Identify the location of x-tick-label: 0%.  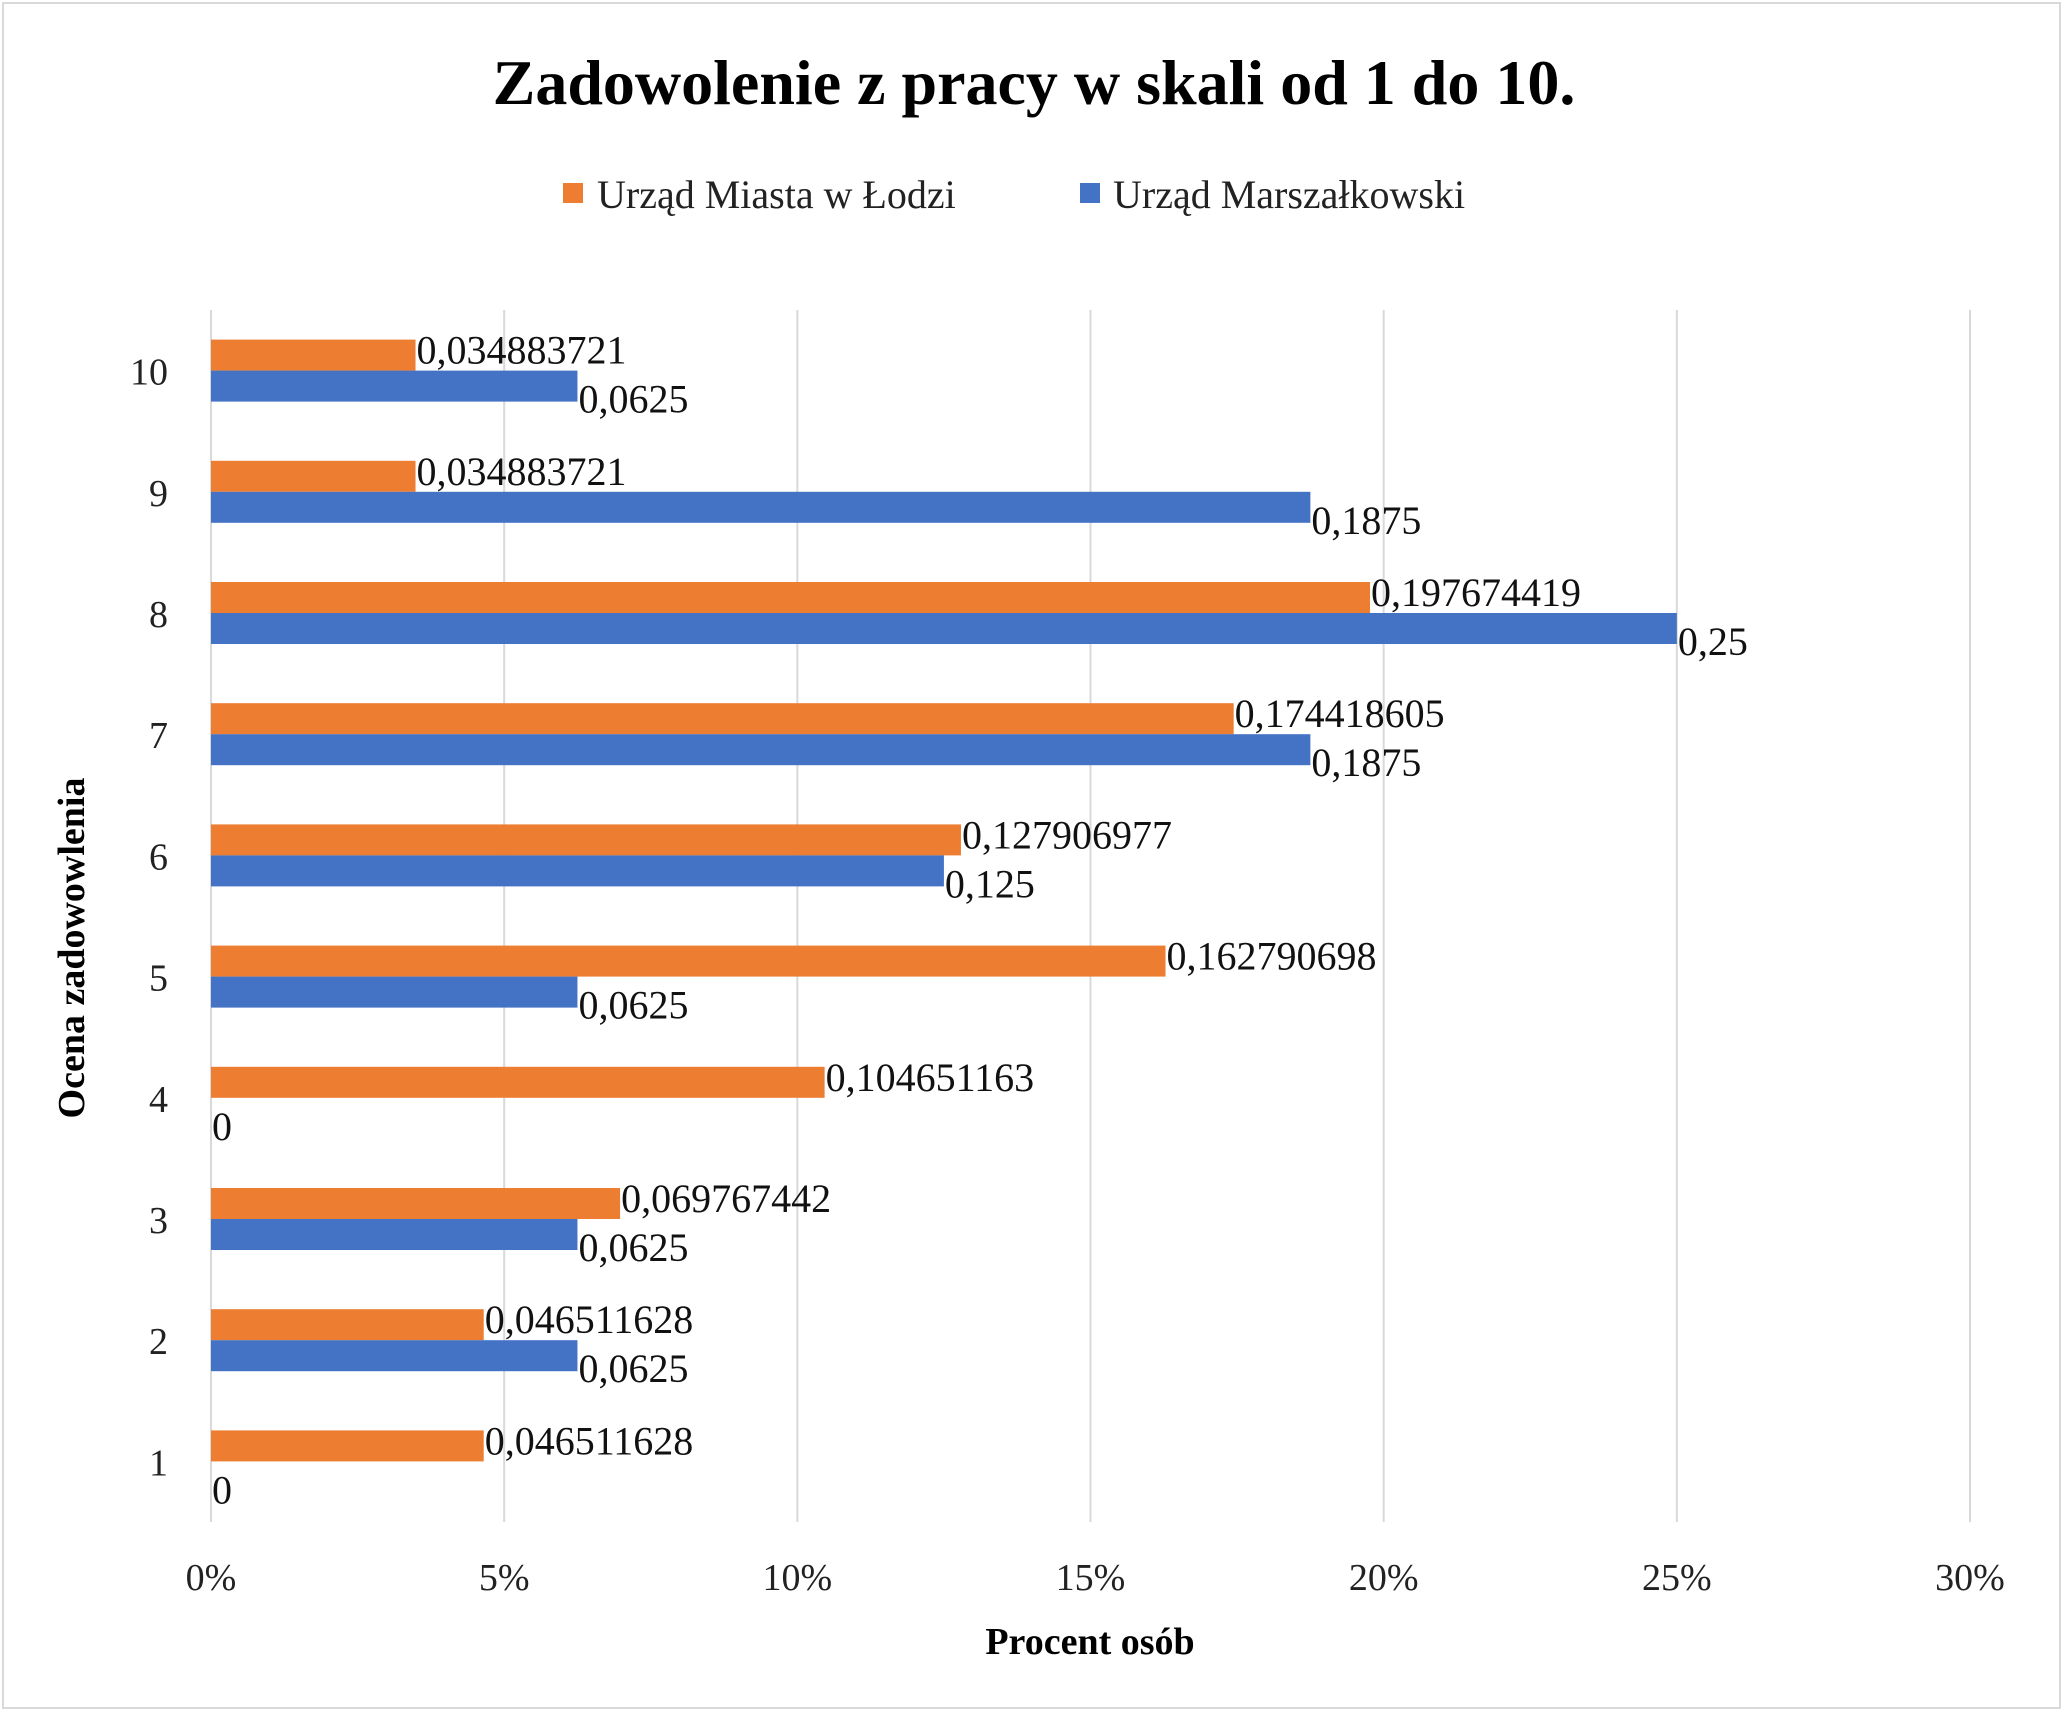
(211, 1578).